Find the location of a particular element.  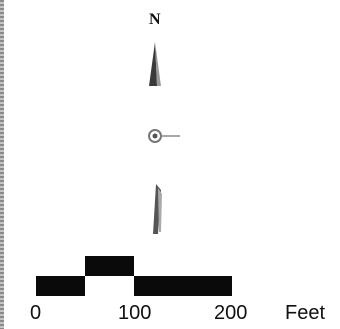

scale-tick-label: 100 is located at coordinates (135, 313).